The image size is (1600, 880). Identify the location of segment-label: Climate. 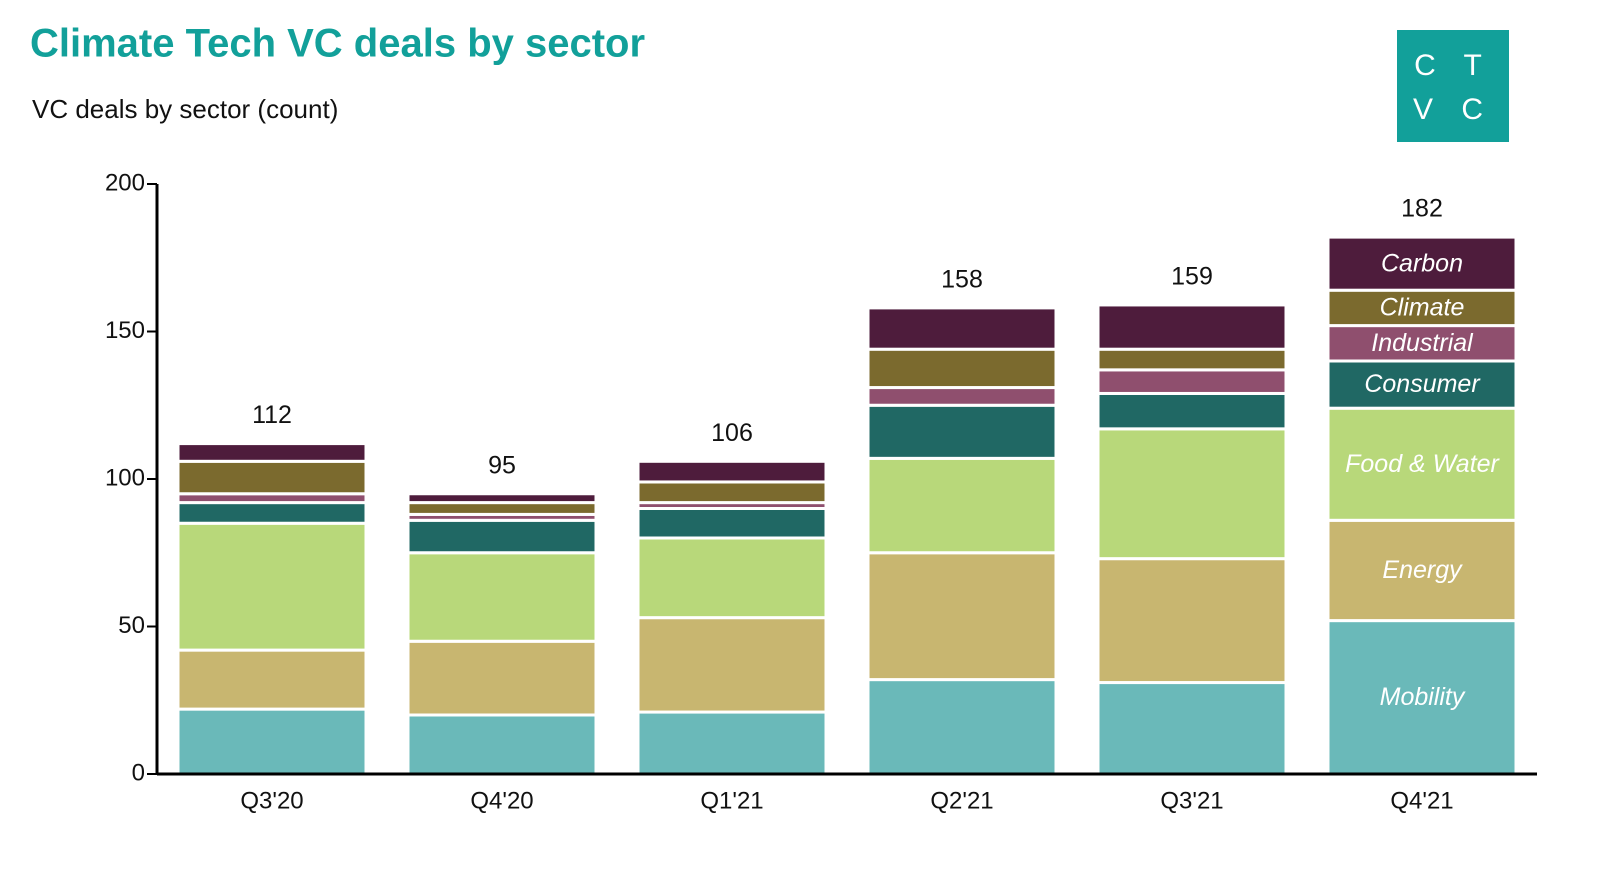
(1422, 308).